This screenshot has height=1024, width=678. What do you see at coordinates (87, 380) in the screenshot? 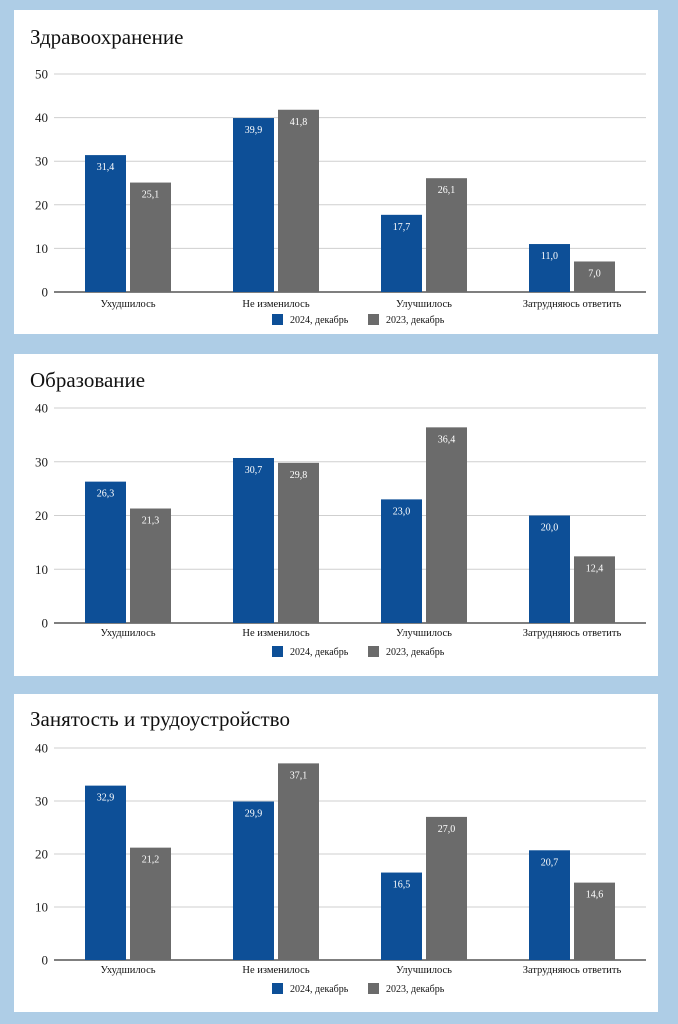
I see `chart-title: Образование` at bounding box center [87, 380].